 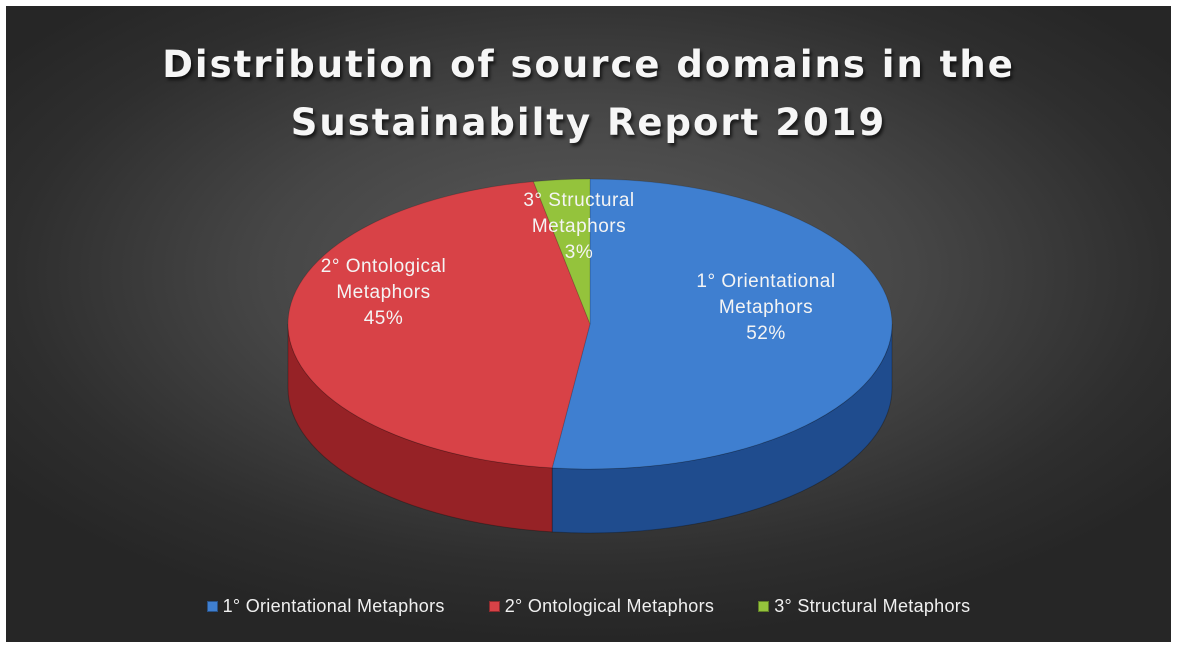 I want to click on data-label-structural-line-1: 3° Structural, so click(x=579, y=200).